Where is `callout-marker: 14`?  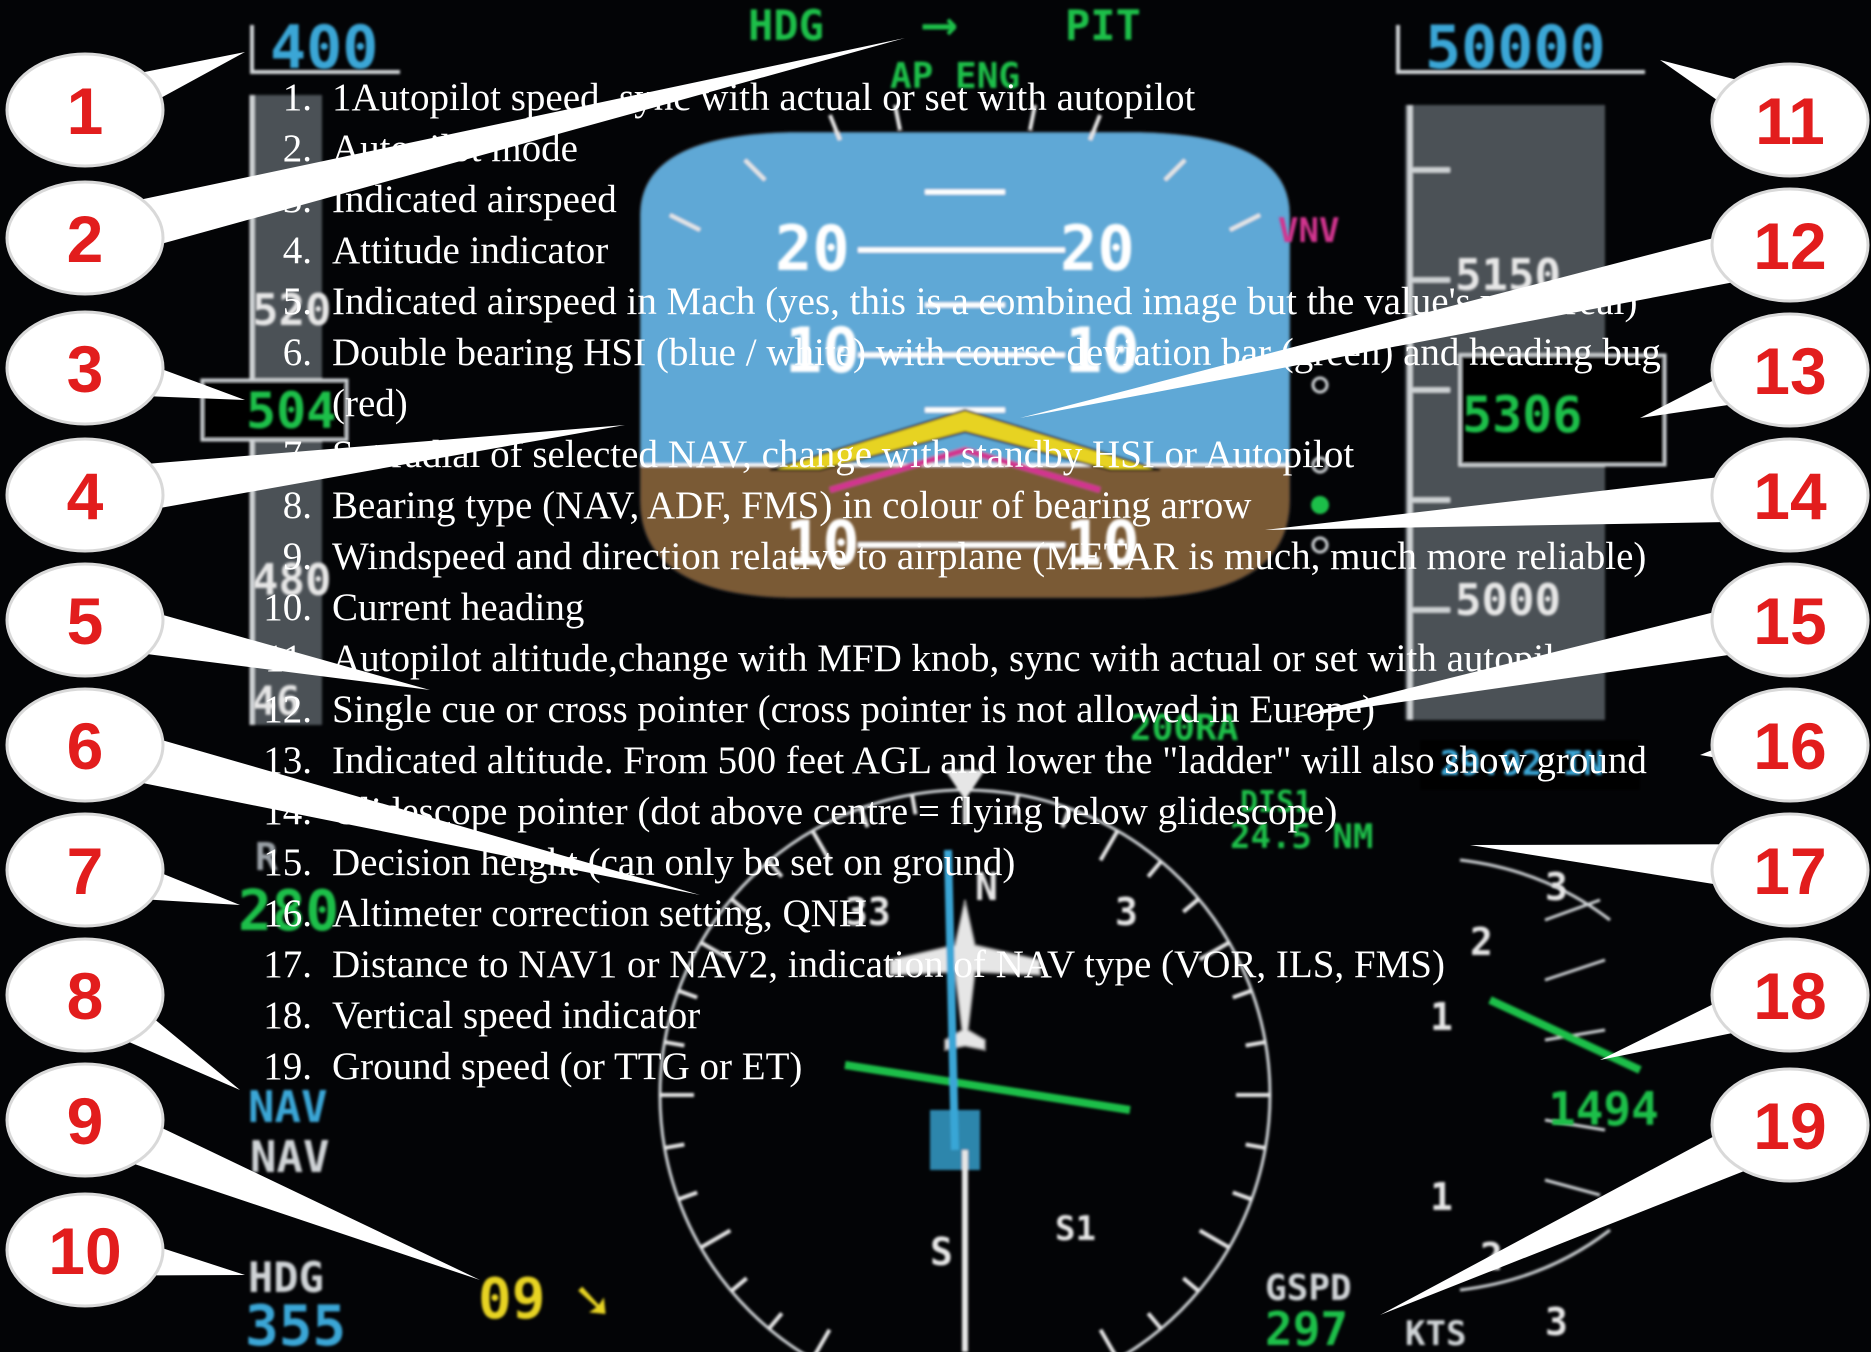
callout-marker: 14 is located at coordinates (1790, 495).